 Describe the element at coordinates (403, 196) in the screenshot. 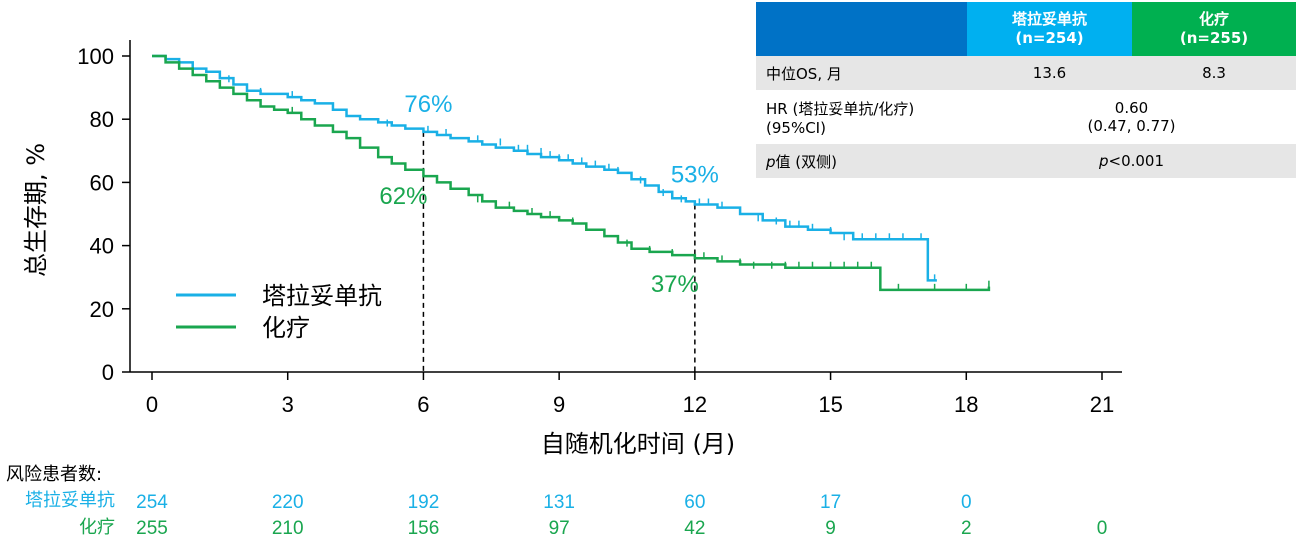

I see `percent-annotation: 62%` at that location.